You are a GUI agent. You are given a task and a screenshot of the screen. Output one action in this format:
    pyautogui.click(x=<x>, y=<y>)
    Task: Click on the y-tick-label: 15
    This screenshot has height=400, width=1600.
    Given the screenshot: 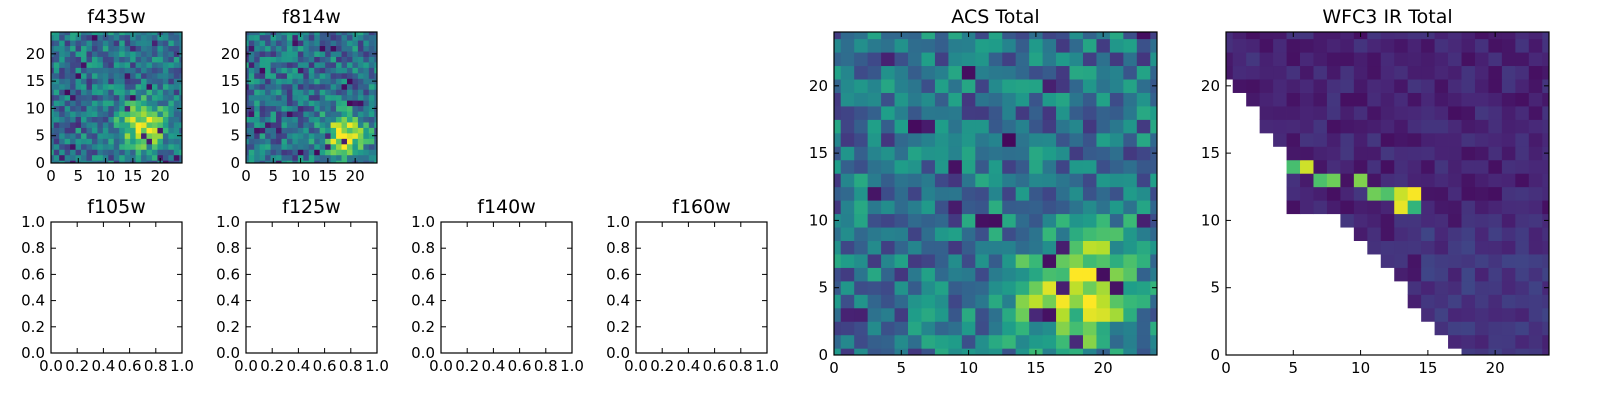 What is the action you would take?
    pyautogui.click(x=35, y=81)
    